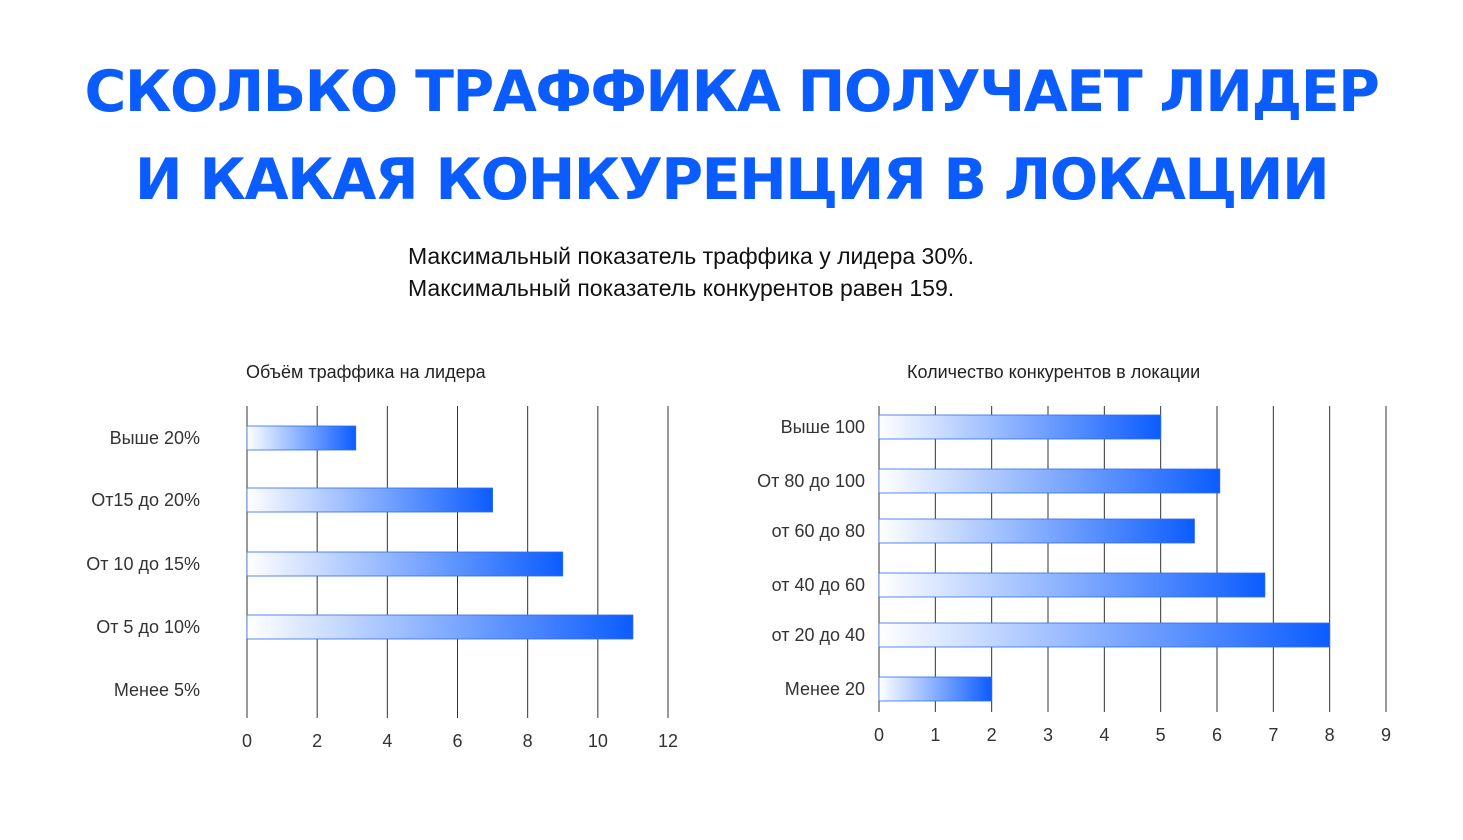  Describe the element at coordinates (148, 627) in the screenshot. I see `chart-1-category-label: От 5 до 10%` at that location.